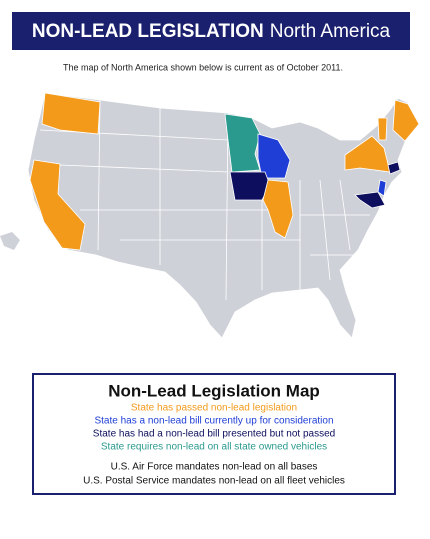 The width and height of the screenshot is (430, 539). What do you see at coordinates (148, 31) in the screenshot?
I see `title: NON-LEAD LEGISLATION` at bounding box center [148, 31].